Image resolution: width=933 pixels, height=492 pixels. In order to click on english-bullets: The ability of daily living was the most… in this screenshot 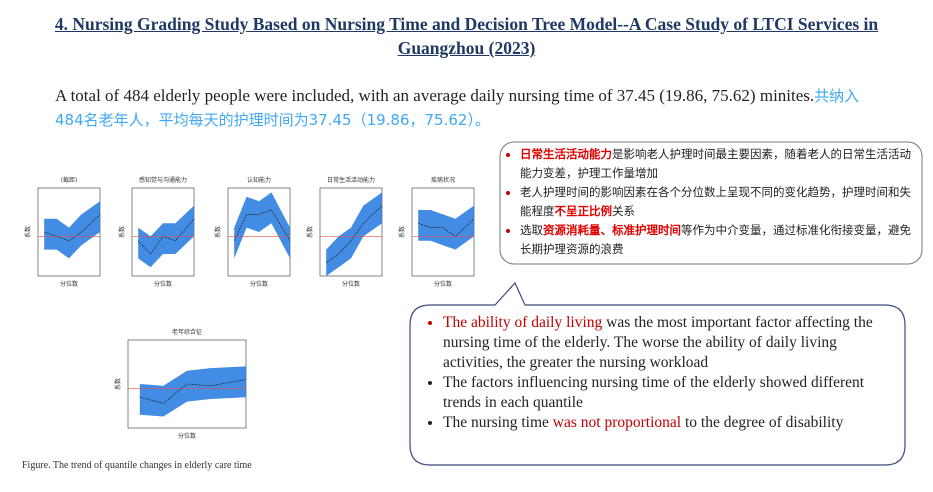, I will do `click(660, 373)`.